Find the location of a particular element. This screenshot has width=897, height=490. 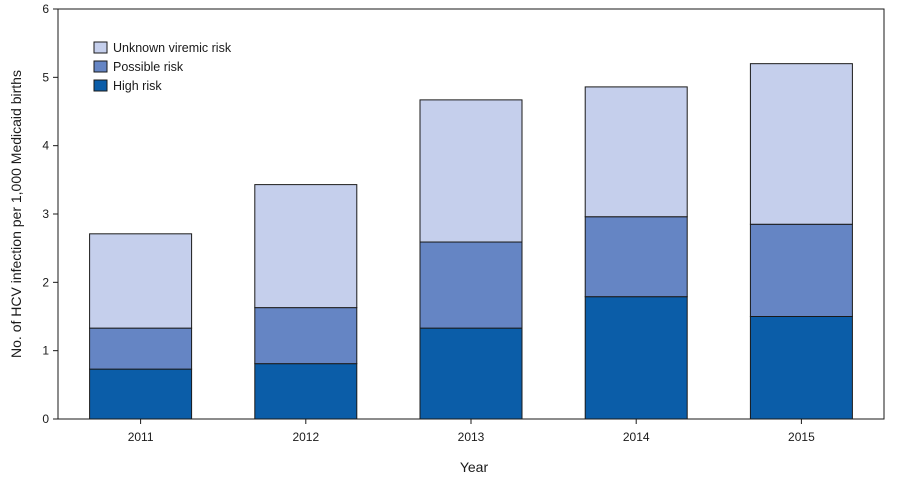

x-tick-label-2012: 2012 is located at coordinates (305, 437).